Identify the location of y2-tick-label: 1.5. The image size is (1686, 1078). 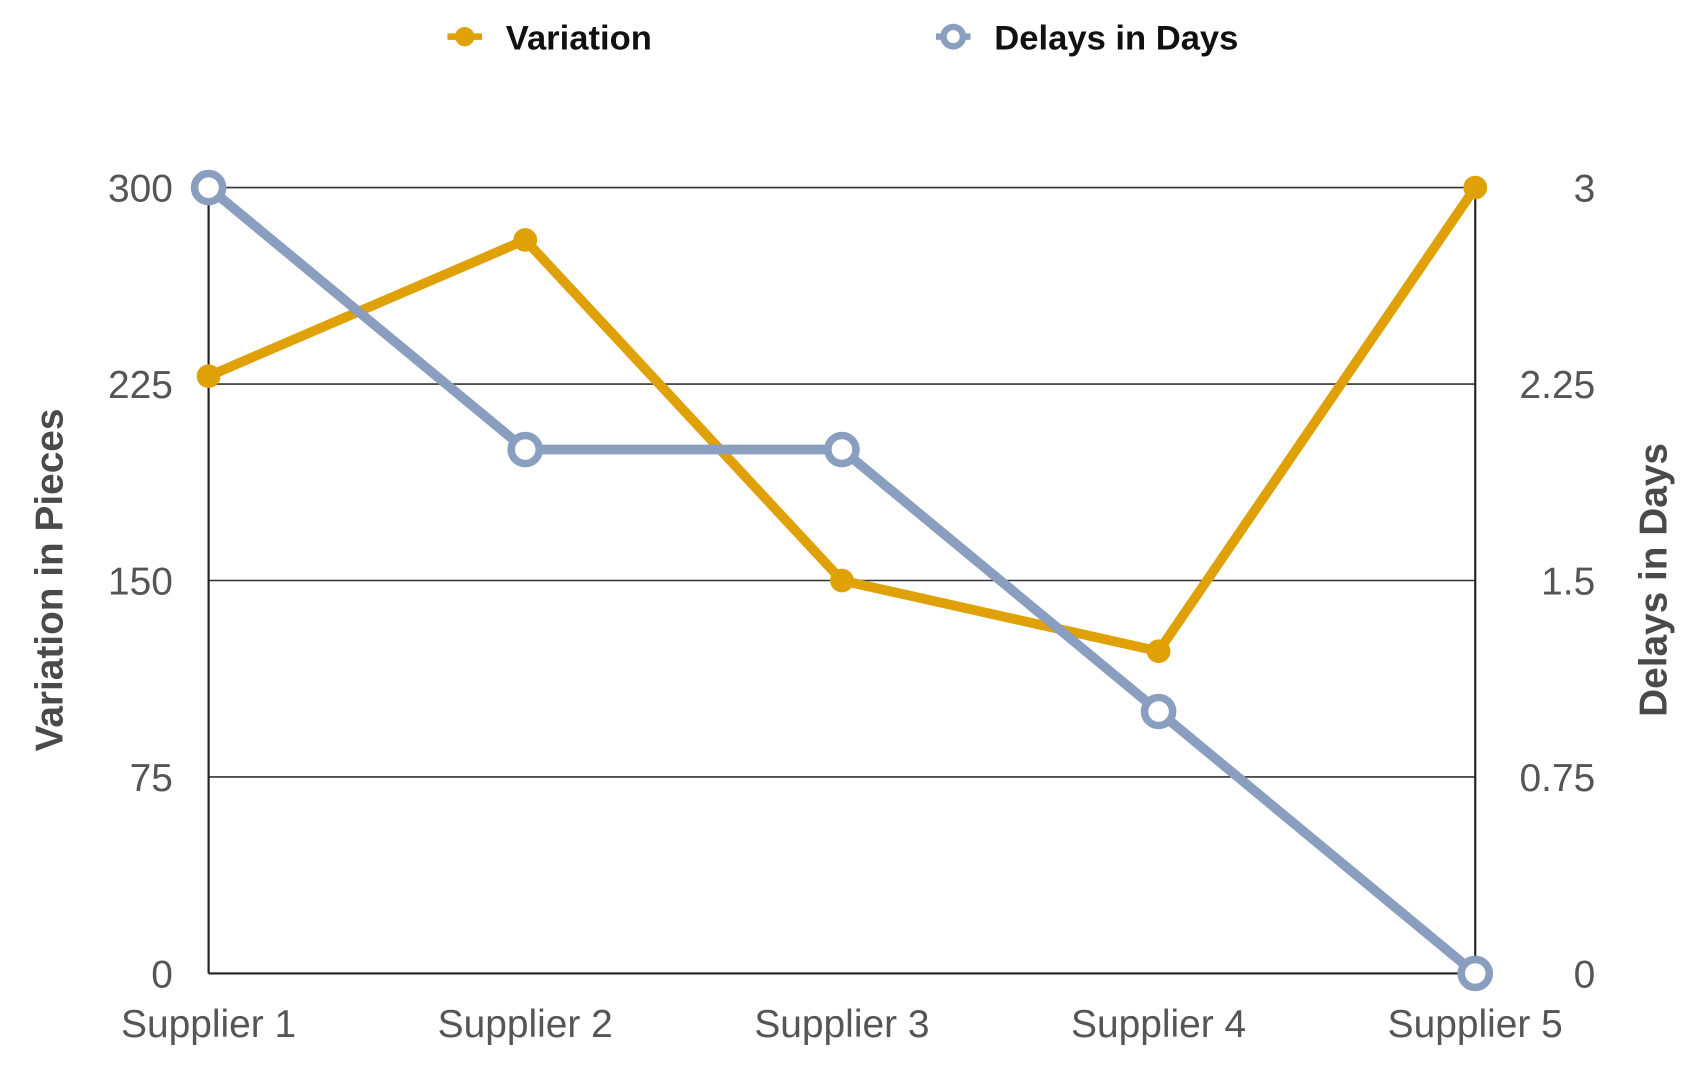
(1568, 582).